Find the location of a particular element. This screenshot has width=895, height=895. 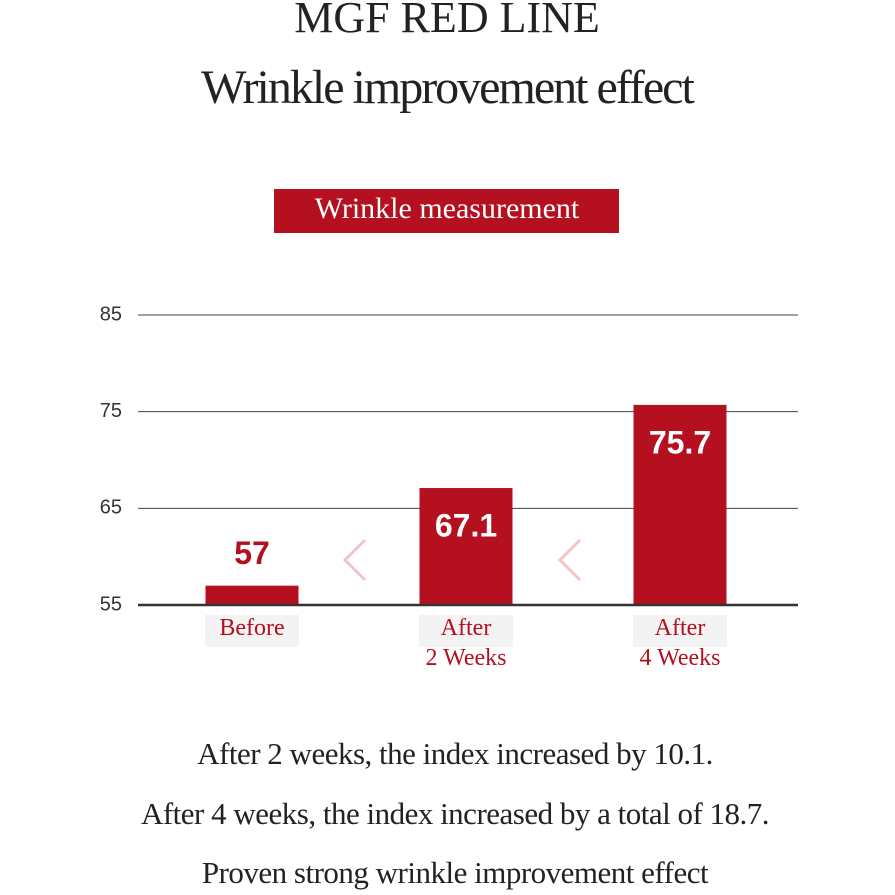

x-tick-label: Before is located at coordinates (251, 628).